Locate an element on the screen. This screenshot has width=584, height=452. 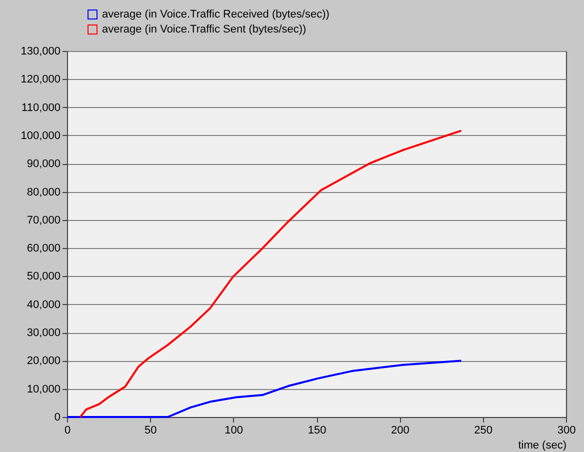
legend-label: average (in Voice.Traffic Received (bytes/sec)) is located at coordinates (216, 14).